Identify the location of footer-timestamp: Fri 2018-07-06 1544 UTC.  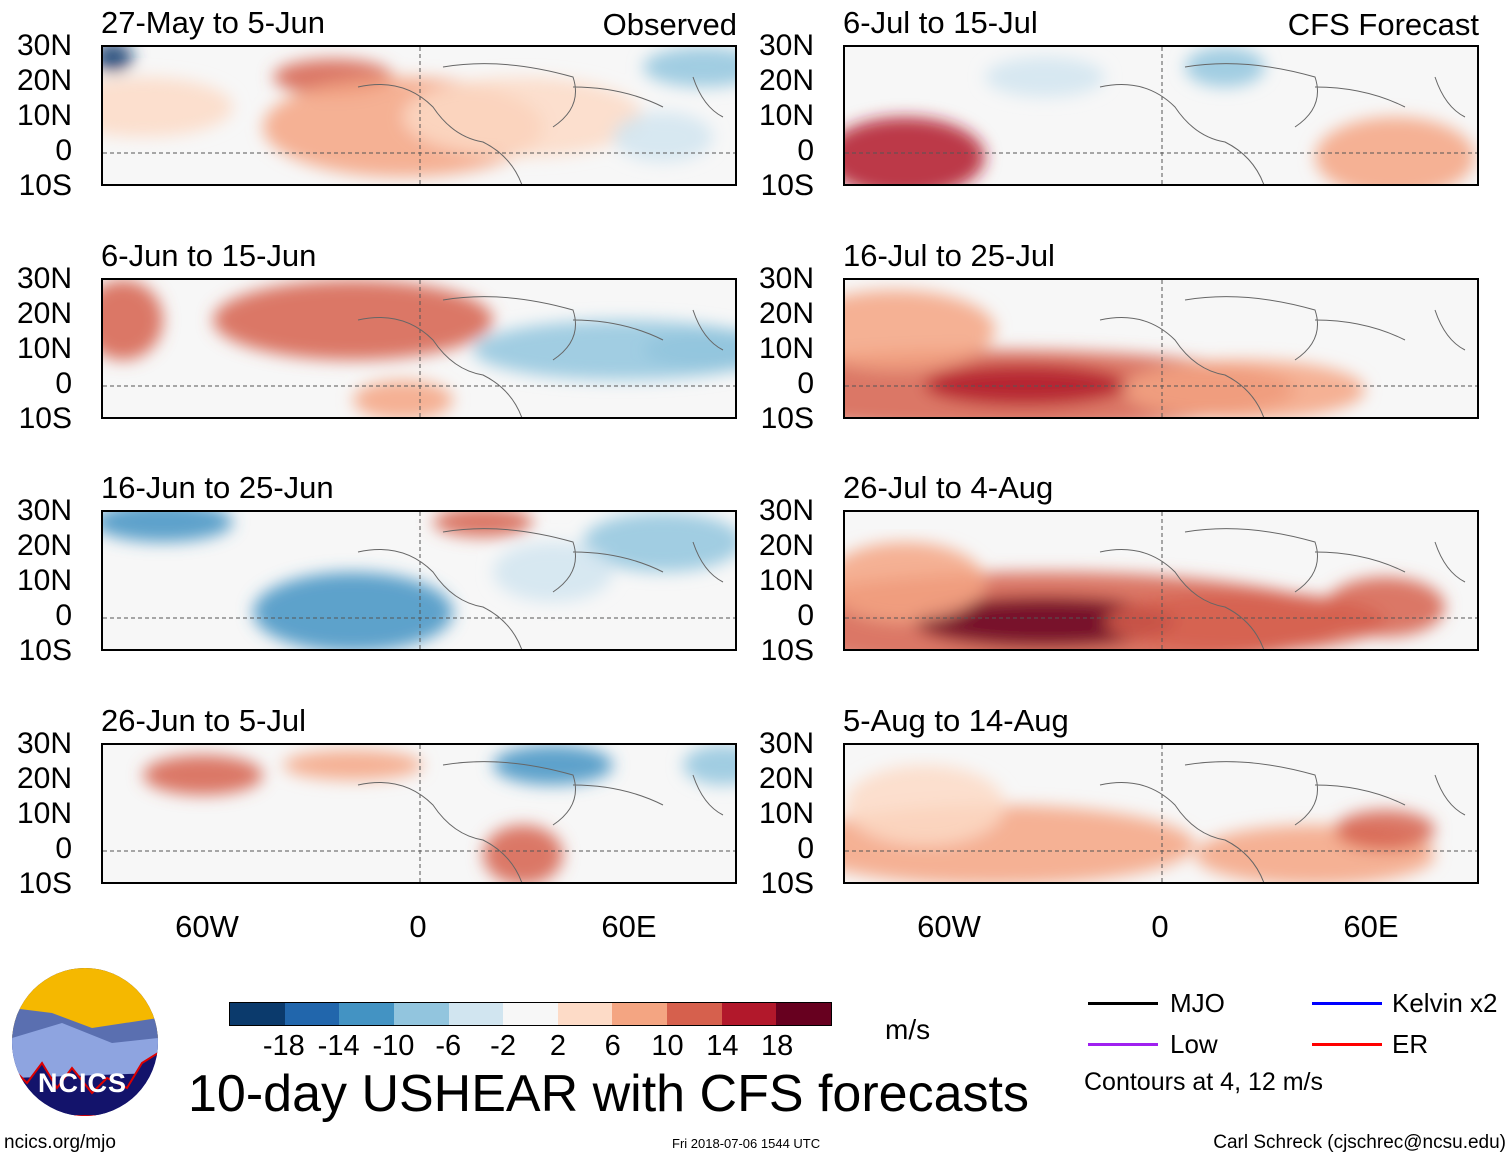
(746, 1143).